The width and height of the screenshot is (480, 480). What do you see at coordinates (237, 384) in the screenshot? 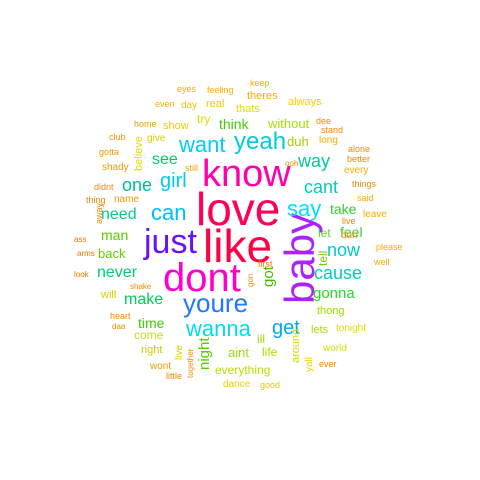
I see `word-cloud-word: dance` at bounding box center [237, 384].